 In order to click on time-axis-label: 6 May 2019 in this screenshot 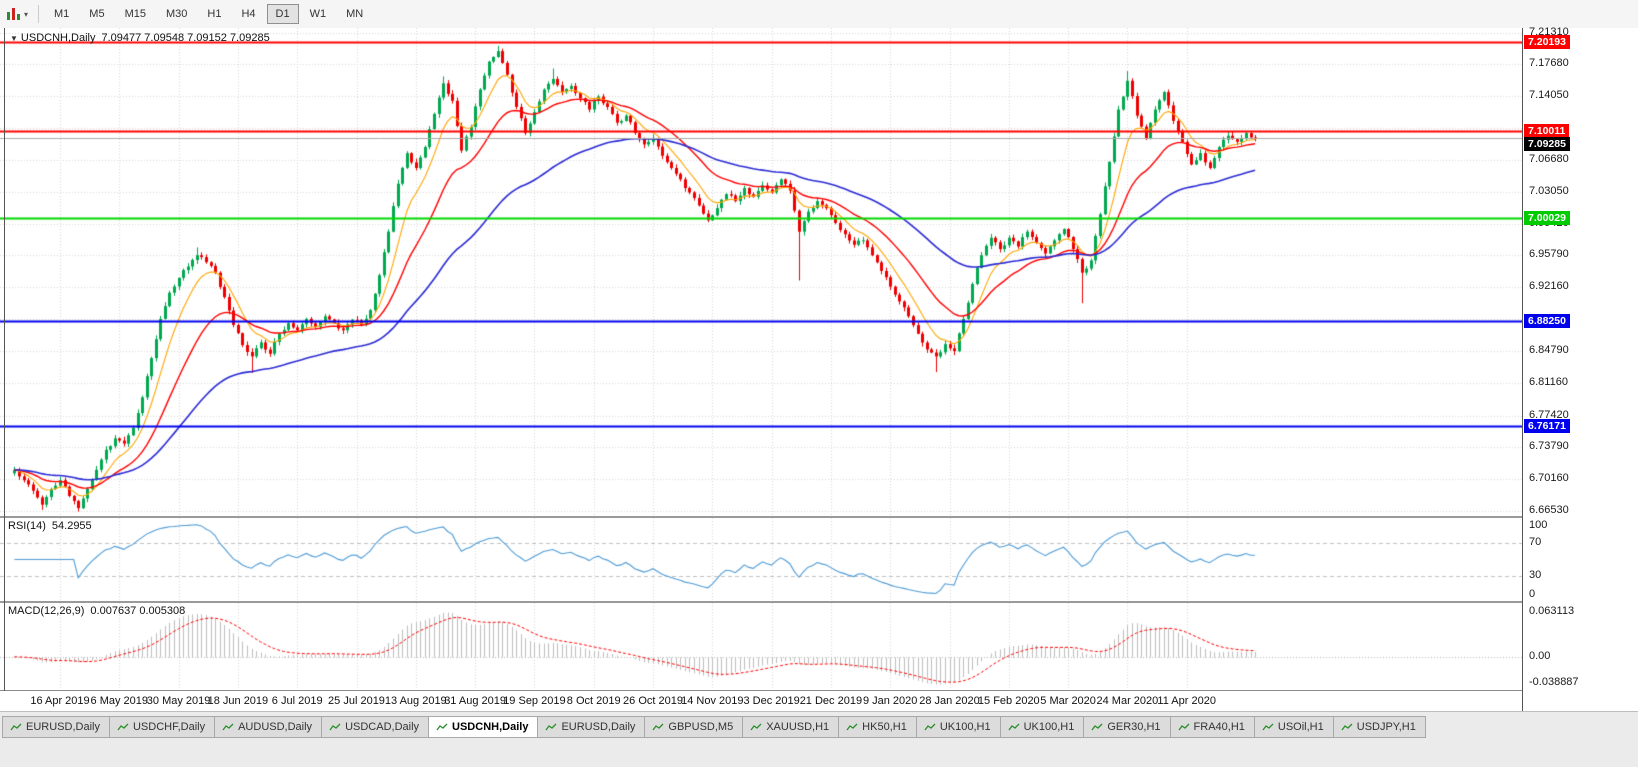, I will do `click(119, 701)`.